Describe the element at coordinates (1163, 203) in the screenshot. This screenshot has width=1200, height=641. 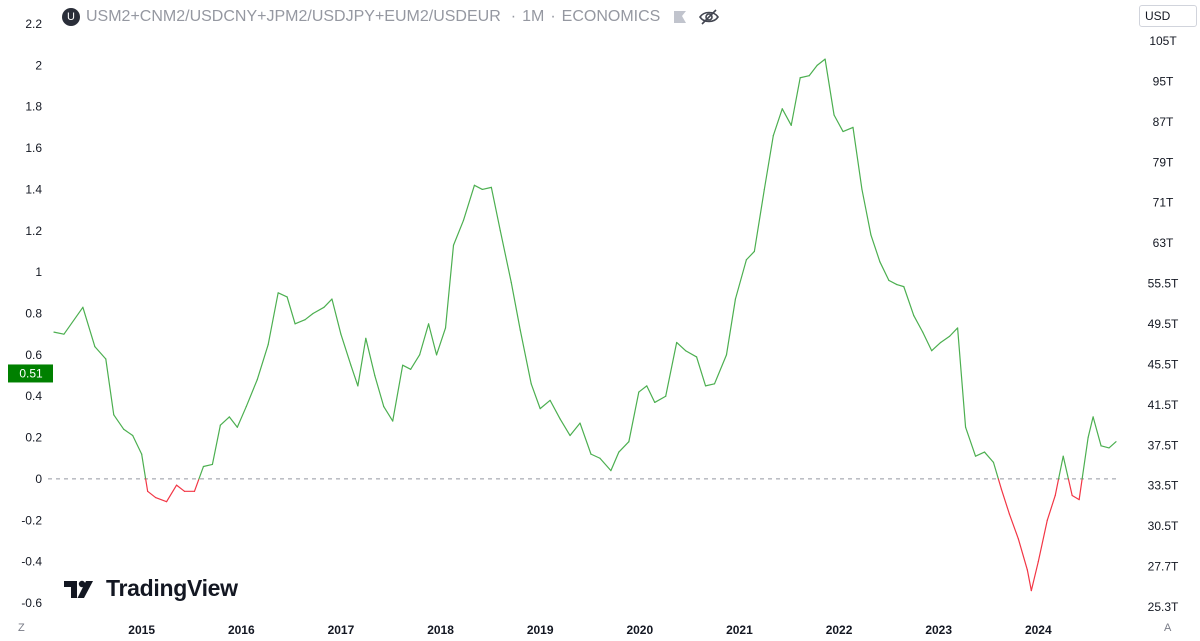
I see `right-axis-tick-label: 71T` at that location.